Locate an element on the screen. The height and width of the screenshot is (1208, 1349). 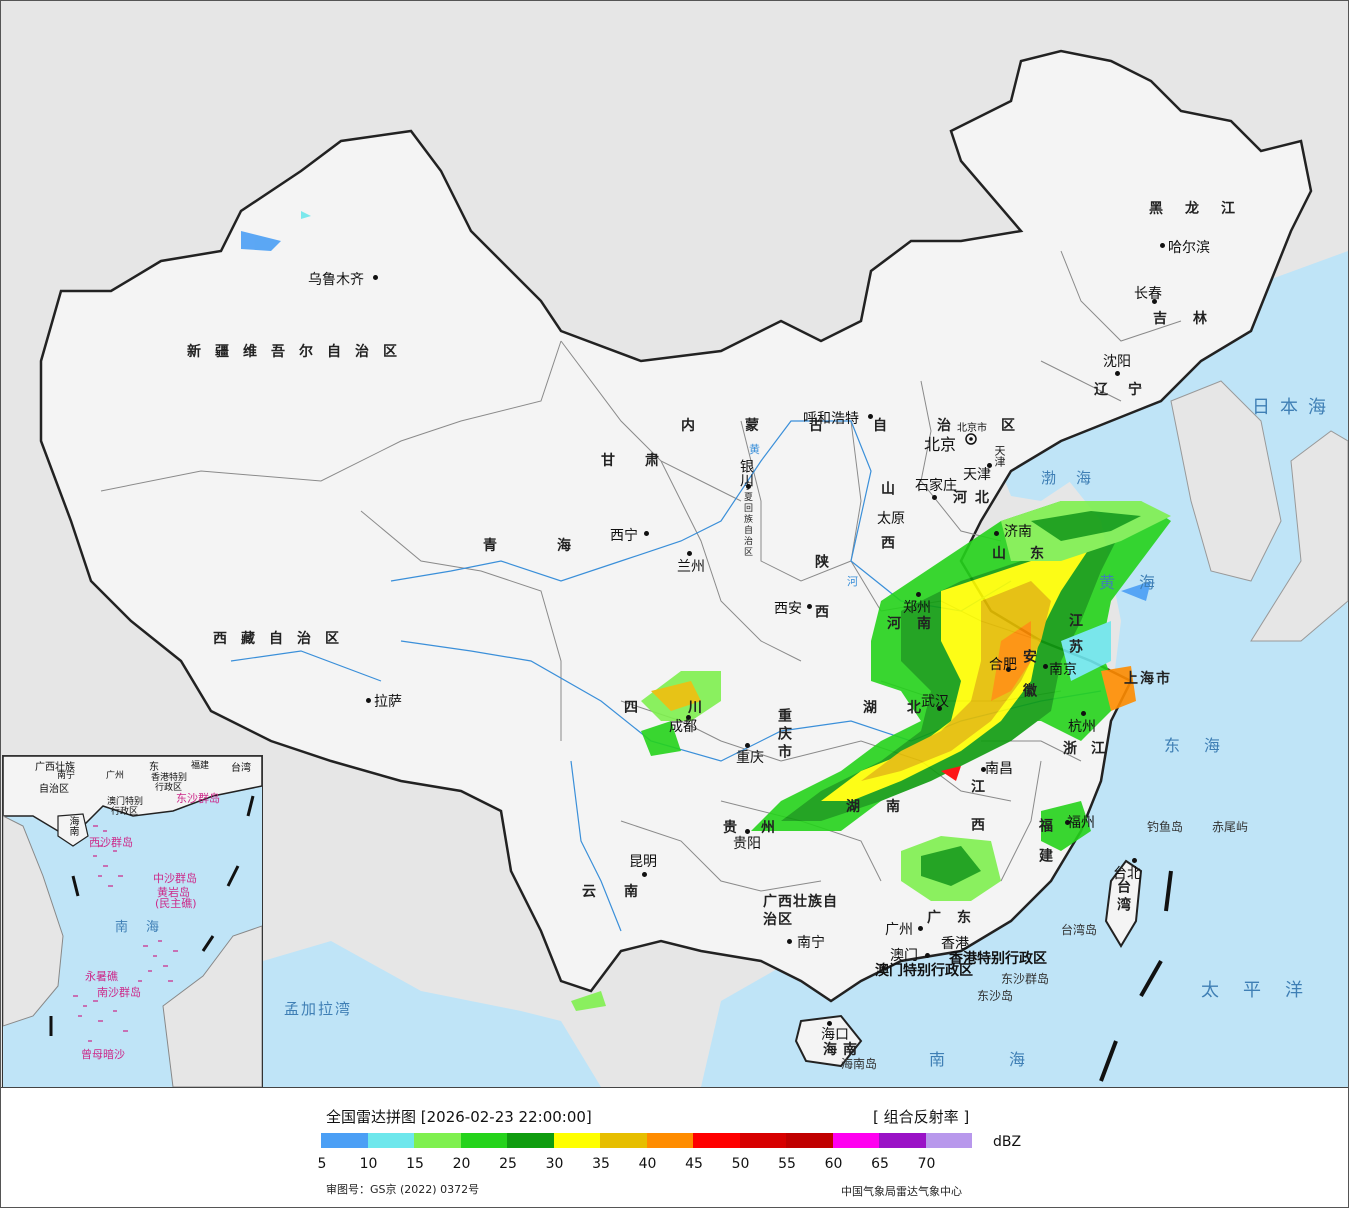
inset-nansha: 南沙群岛 is located at coordinates (119, 992).